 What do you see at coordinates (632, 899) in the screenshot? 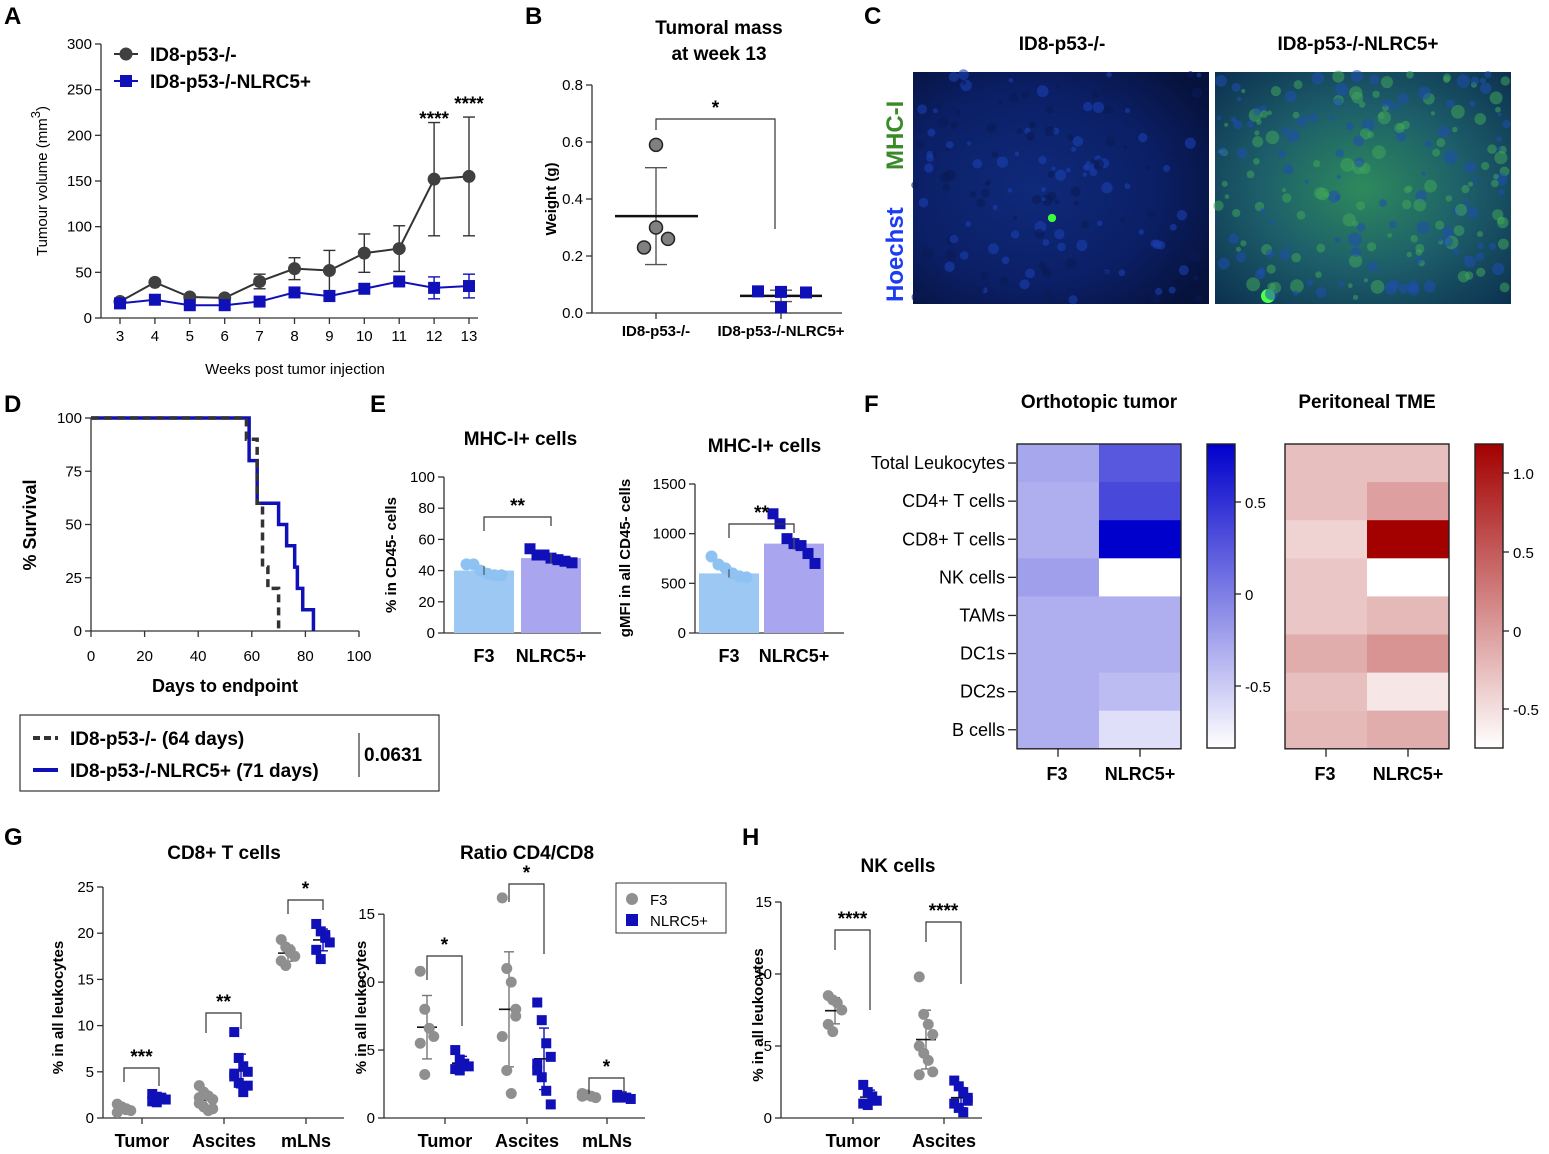
I see `g-legend-marker-f3` at bounding box center [632, 899].